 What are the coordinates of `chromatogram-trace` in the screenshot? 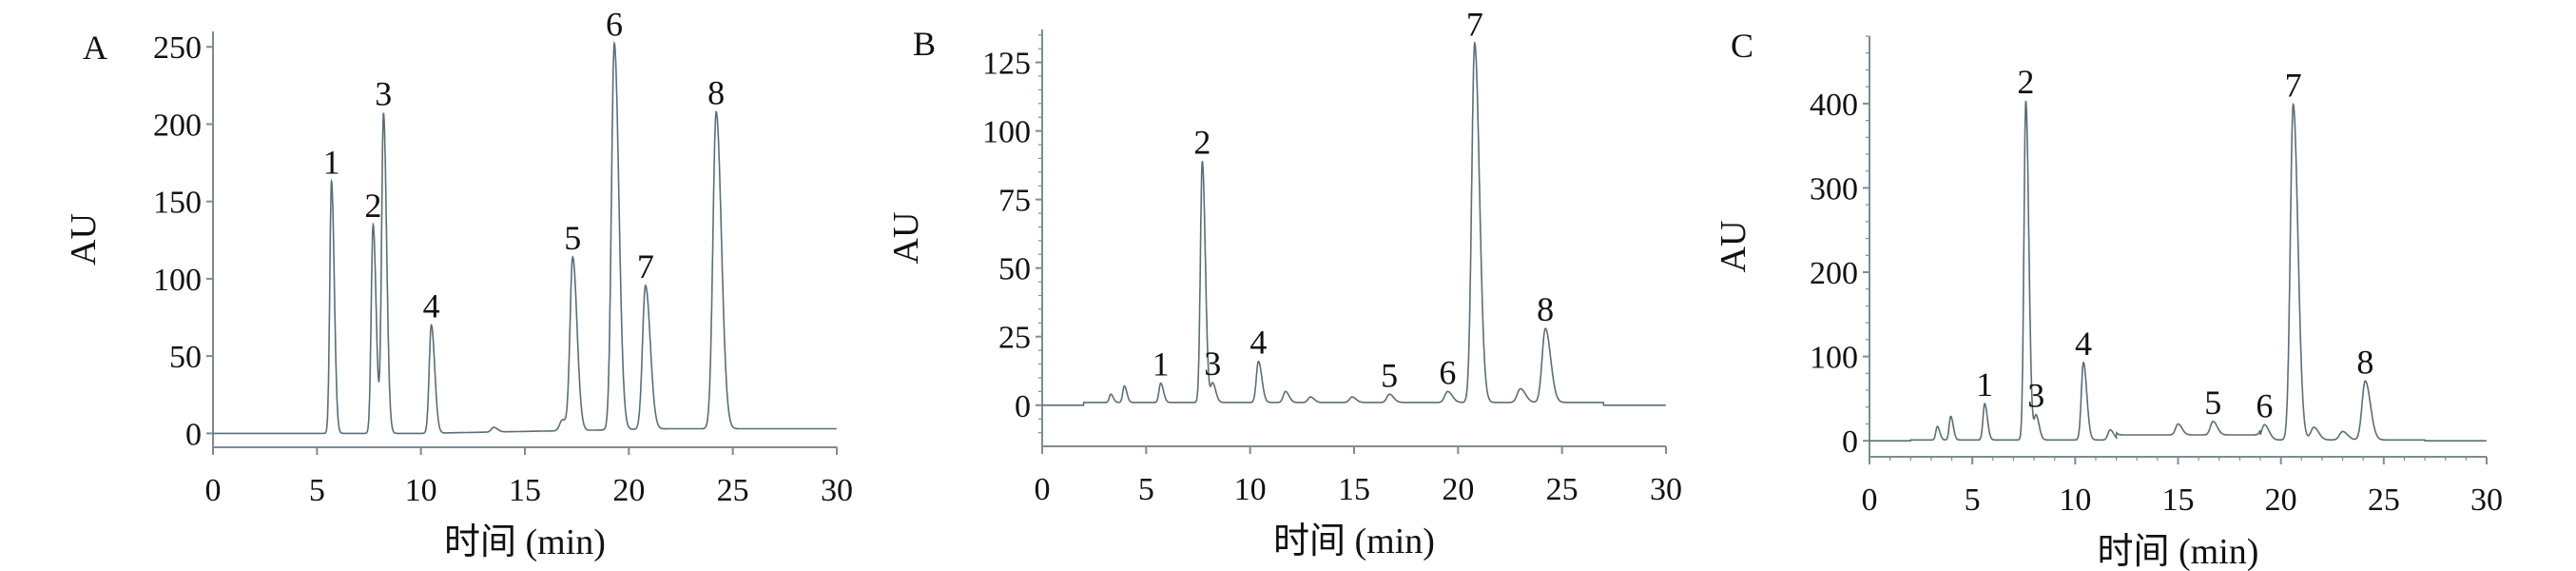 It's located at (2178, 271).